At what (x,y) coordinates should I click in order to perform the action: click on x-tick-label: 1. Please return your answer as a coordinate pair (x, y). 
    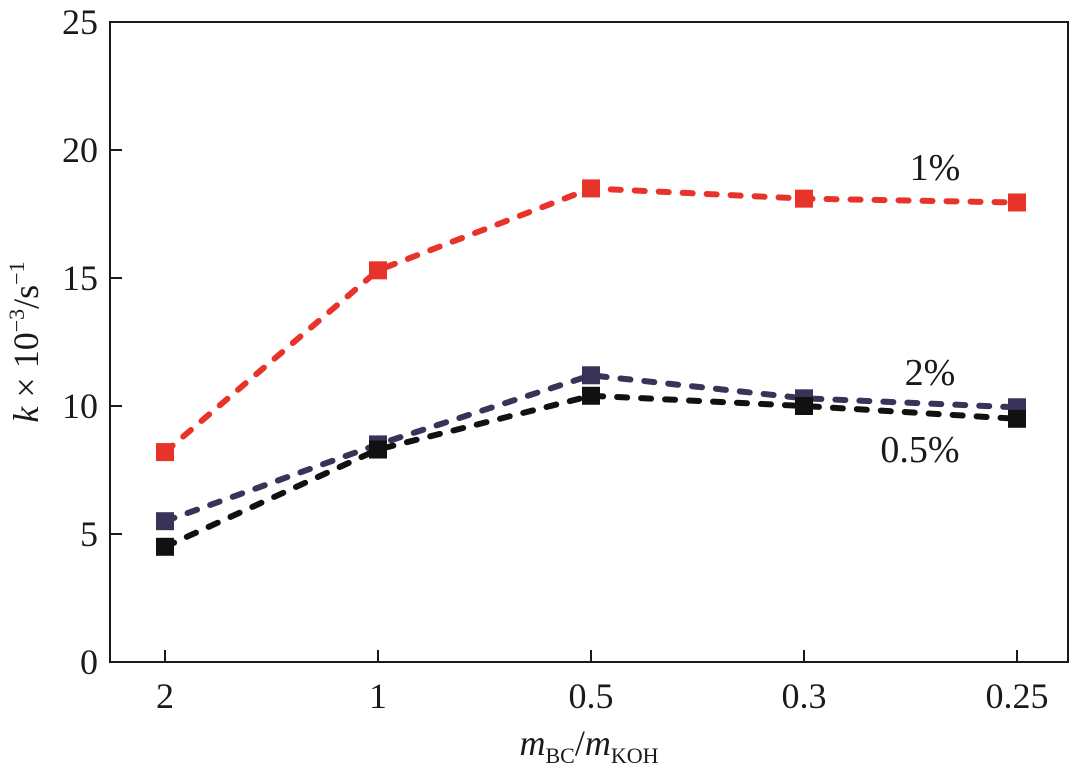
    Looking at the image, I should click on (378, 696).